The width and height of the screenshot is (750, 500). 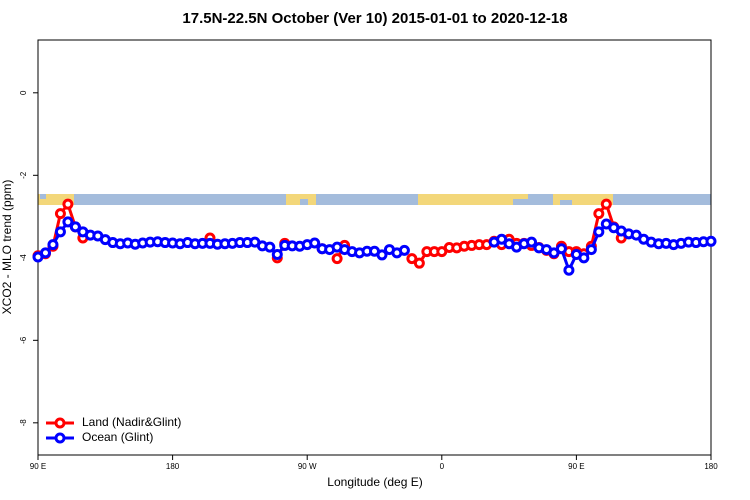 I want to click on y-axis-label: XCO2 - MLO trend (ppm), so click(x=7, y=247).